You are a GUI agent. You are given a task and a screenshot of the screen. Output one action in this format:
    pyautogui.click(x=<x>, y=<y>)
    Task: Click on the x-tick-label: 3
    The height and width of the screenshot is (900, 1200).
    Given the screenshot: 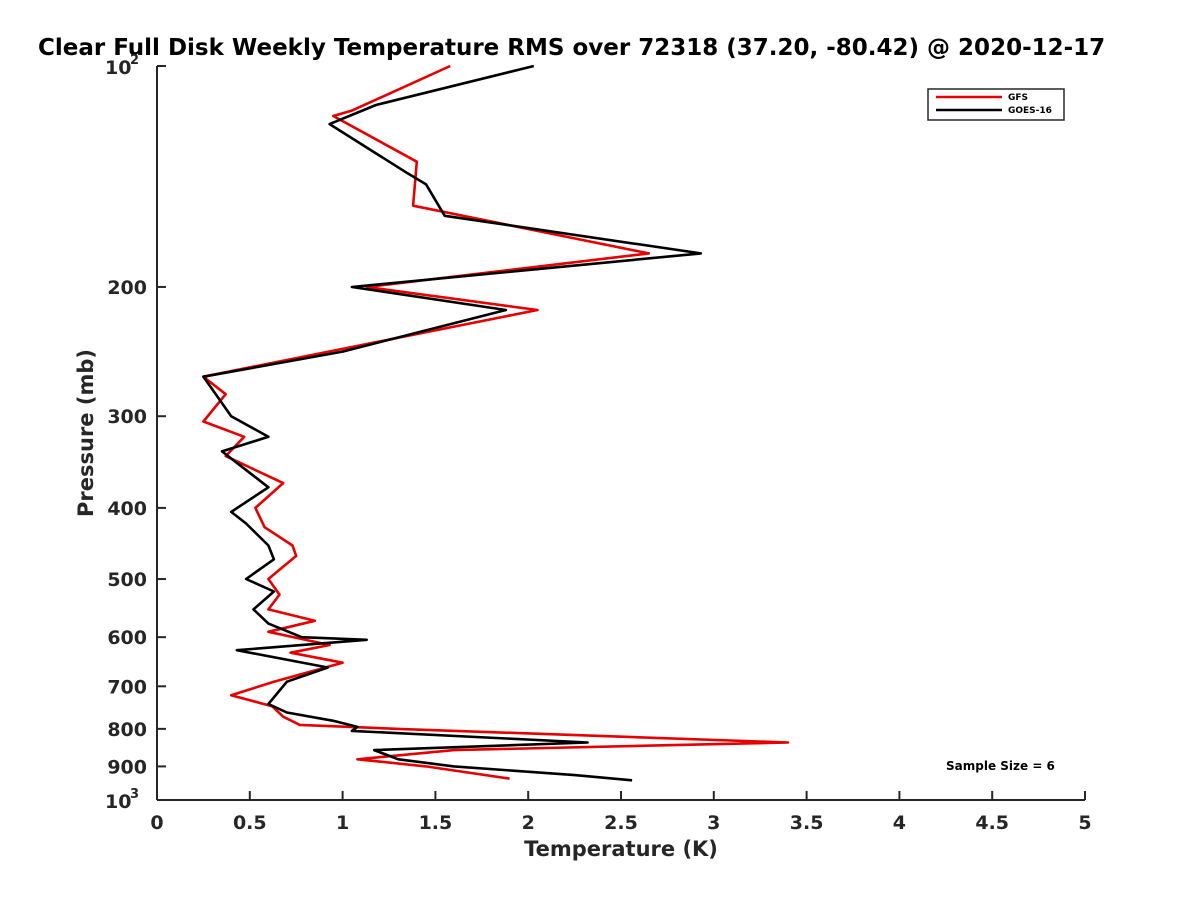 What is the action you would take?
    pyautogui.click(x=713, y=823)
    